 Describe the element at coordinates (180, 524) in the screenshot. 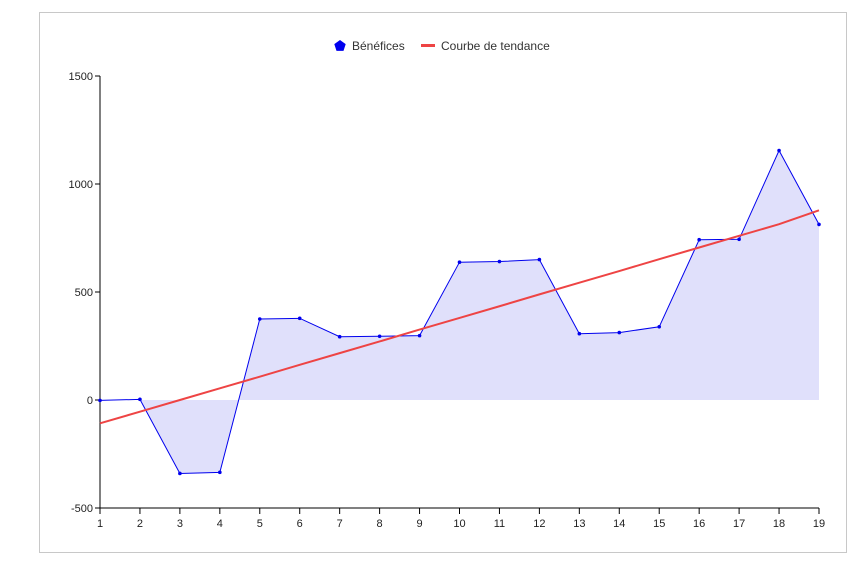

I see `x-tick-label: 3` at that location.